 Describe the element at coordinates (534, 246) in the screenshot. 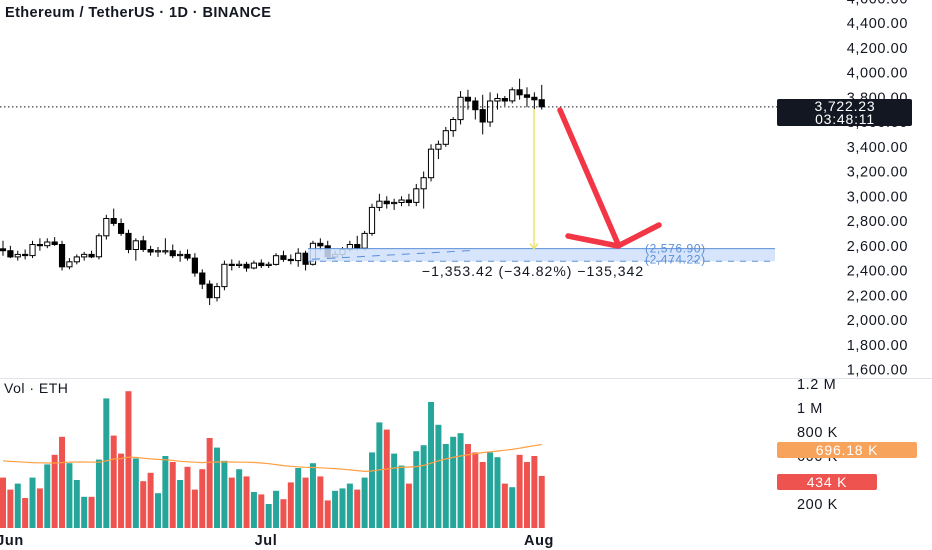

I see `measure-arrowhead` at that location.